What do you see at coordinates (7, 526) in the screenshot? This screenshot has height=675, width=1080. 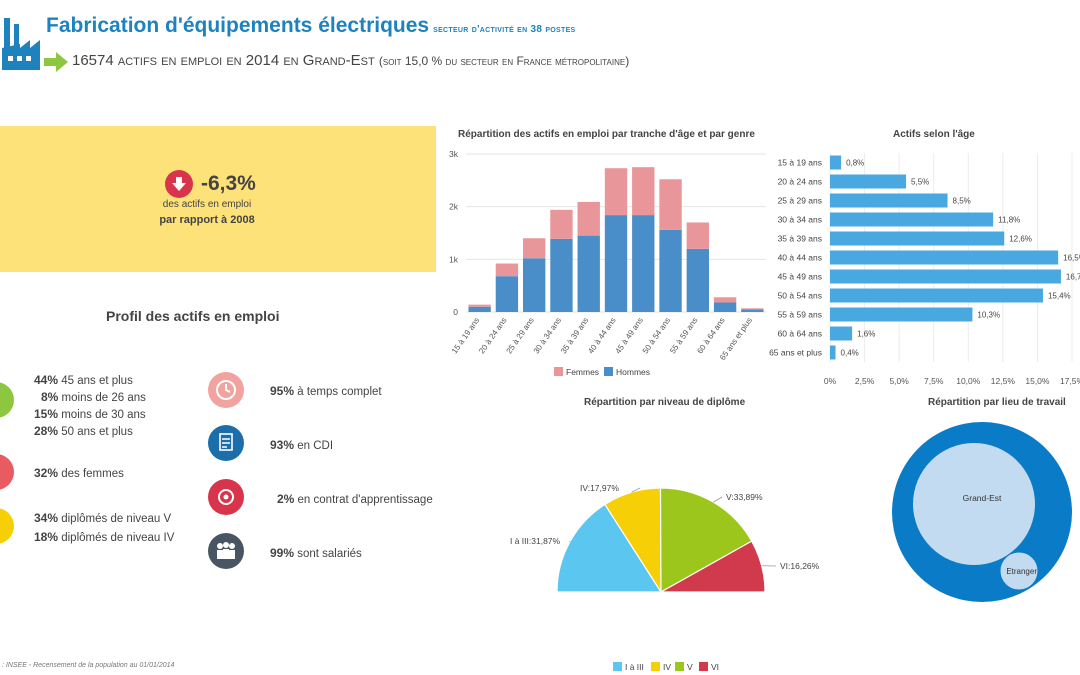 I see `diploma-icon` at bounding box center [7, 526].